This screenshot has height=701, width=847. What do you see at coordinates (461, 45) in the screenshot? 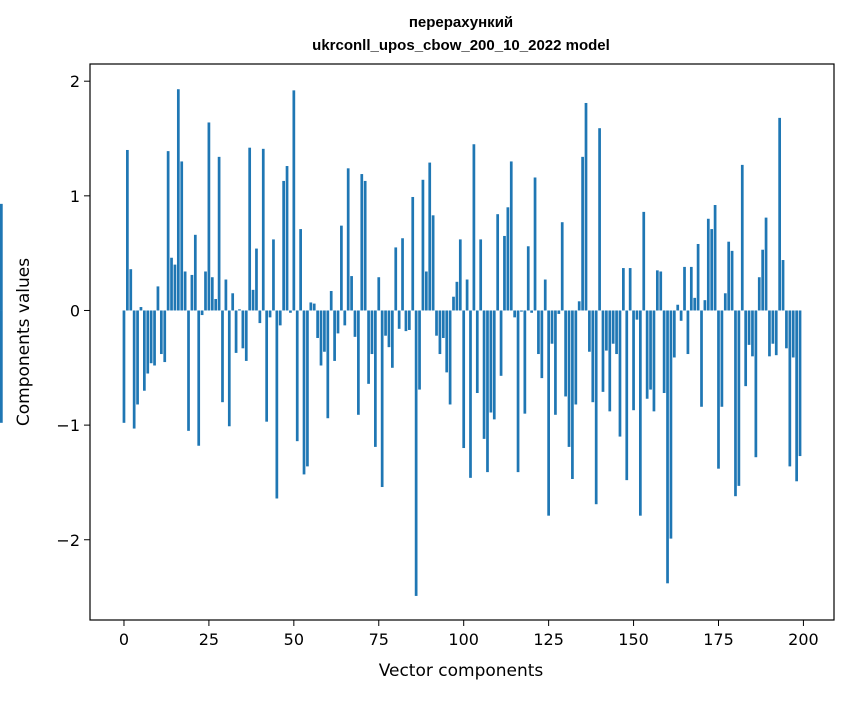
I see `chart-subtitle: ukrconll_upos_cbow_200_10_2022 model` at bounding box center [461, 45].